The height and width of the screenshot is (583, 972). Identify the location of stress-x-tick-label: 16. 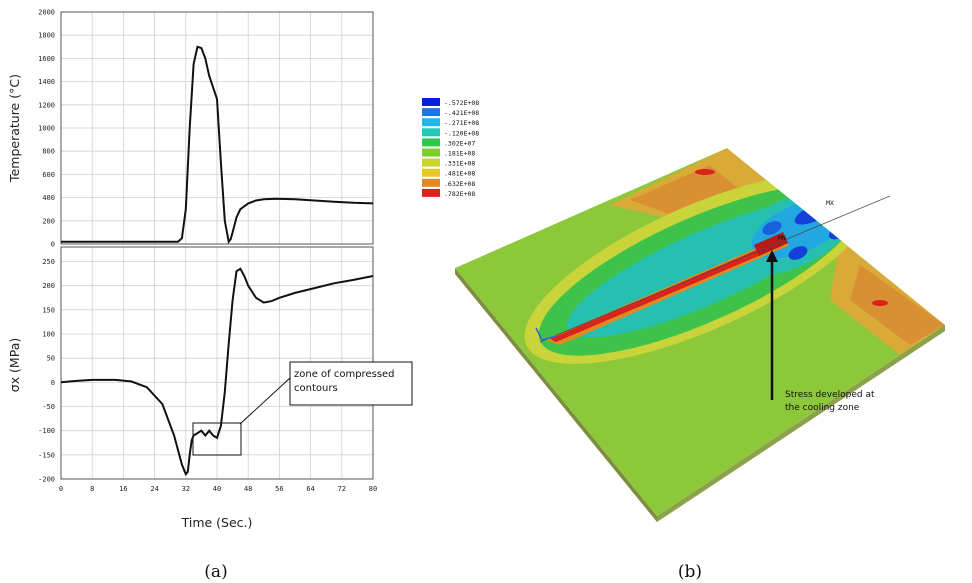
(123, 489).